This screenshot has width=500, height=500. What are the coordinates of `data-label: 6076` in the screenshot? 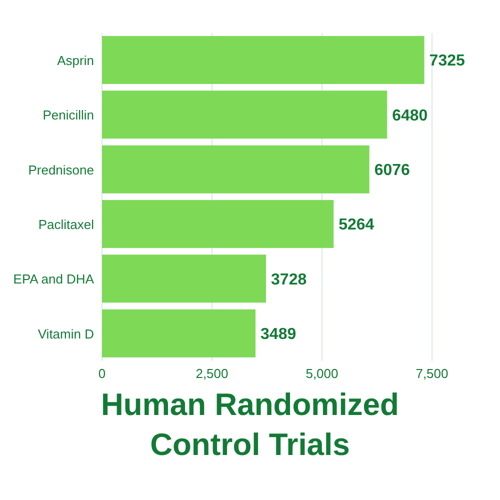 It's located at (392, 171).